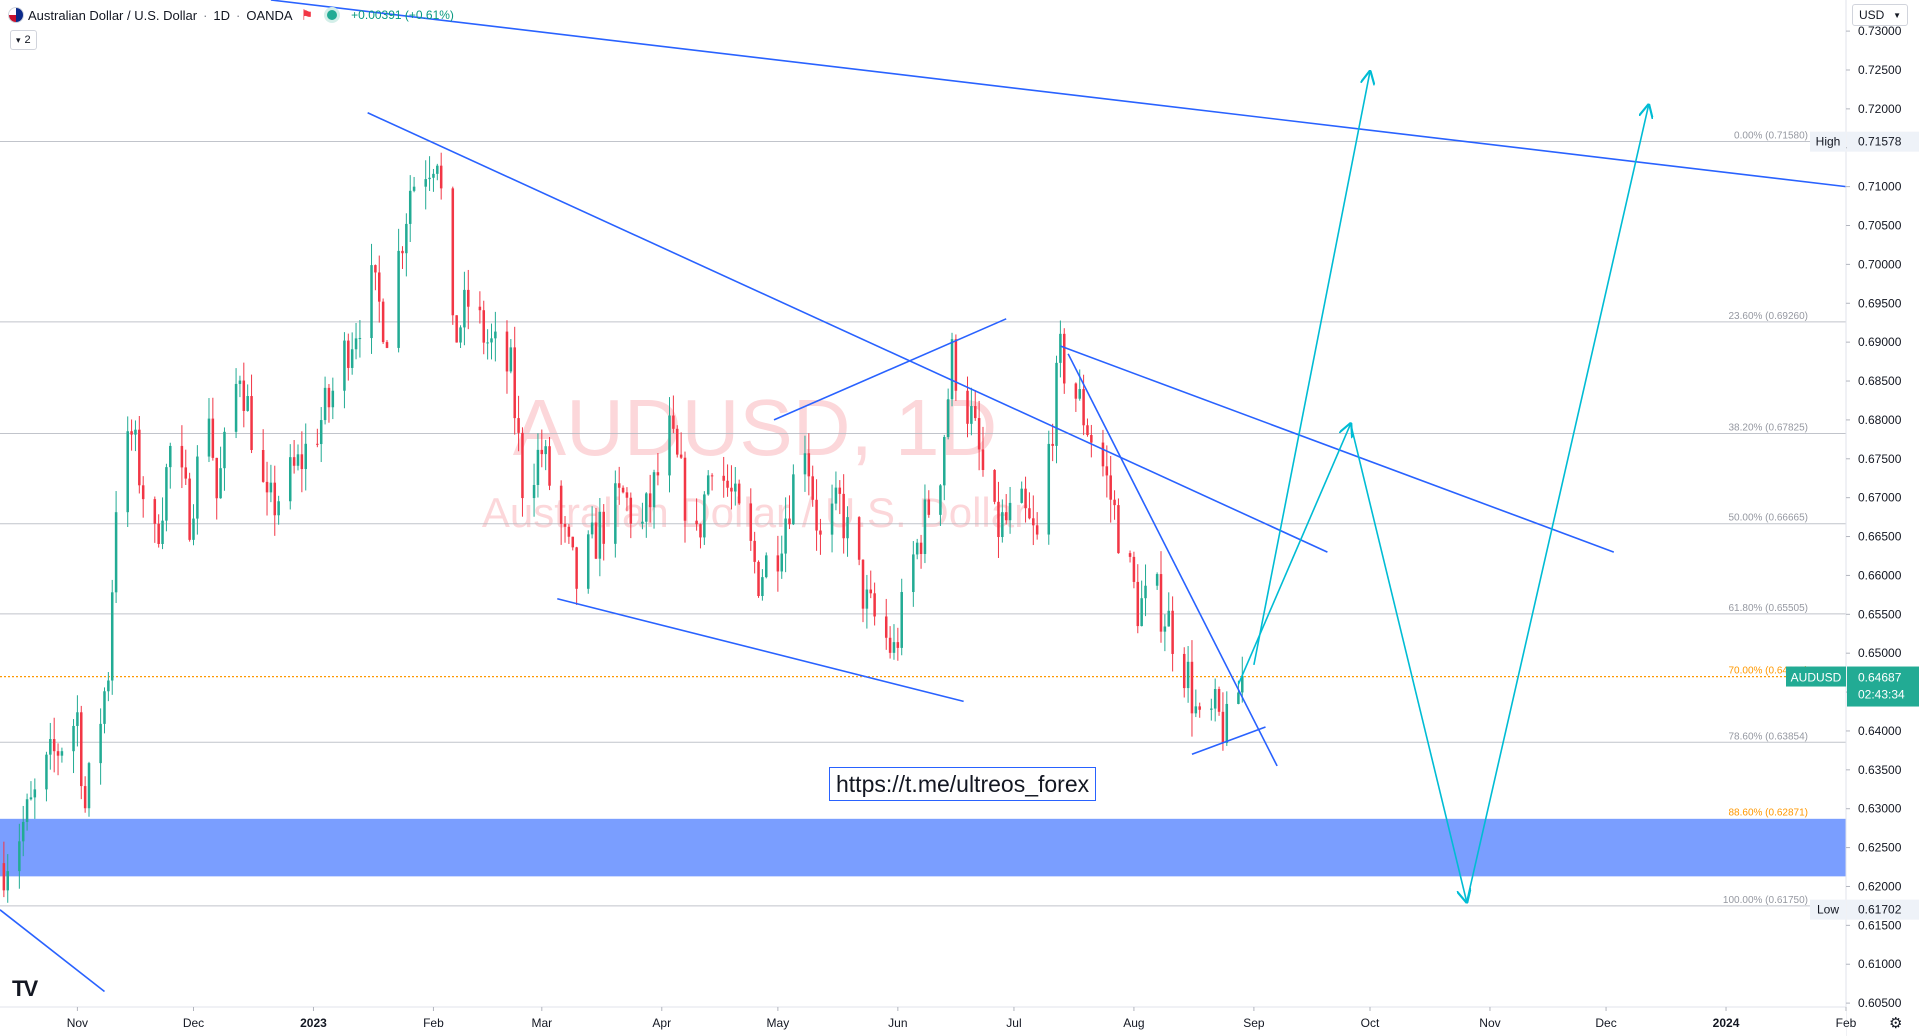 This screenshot has width=1919, height=1036. What do you see at coordinates (1880, 31) in the screenshot?
I see `price-tick-label: 0.73000` at bounding box center [1880, 31].